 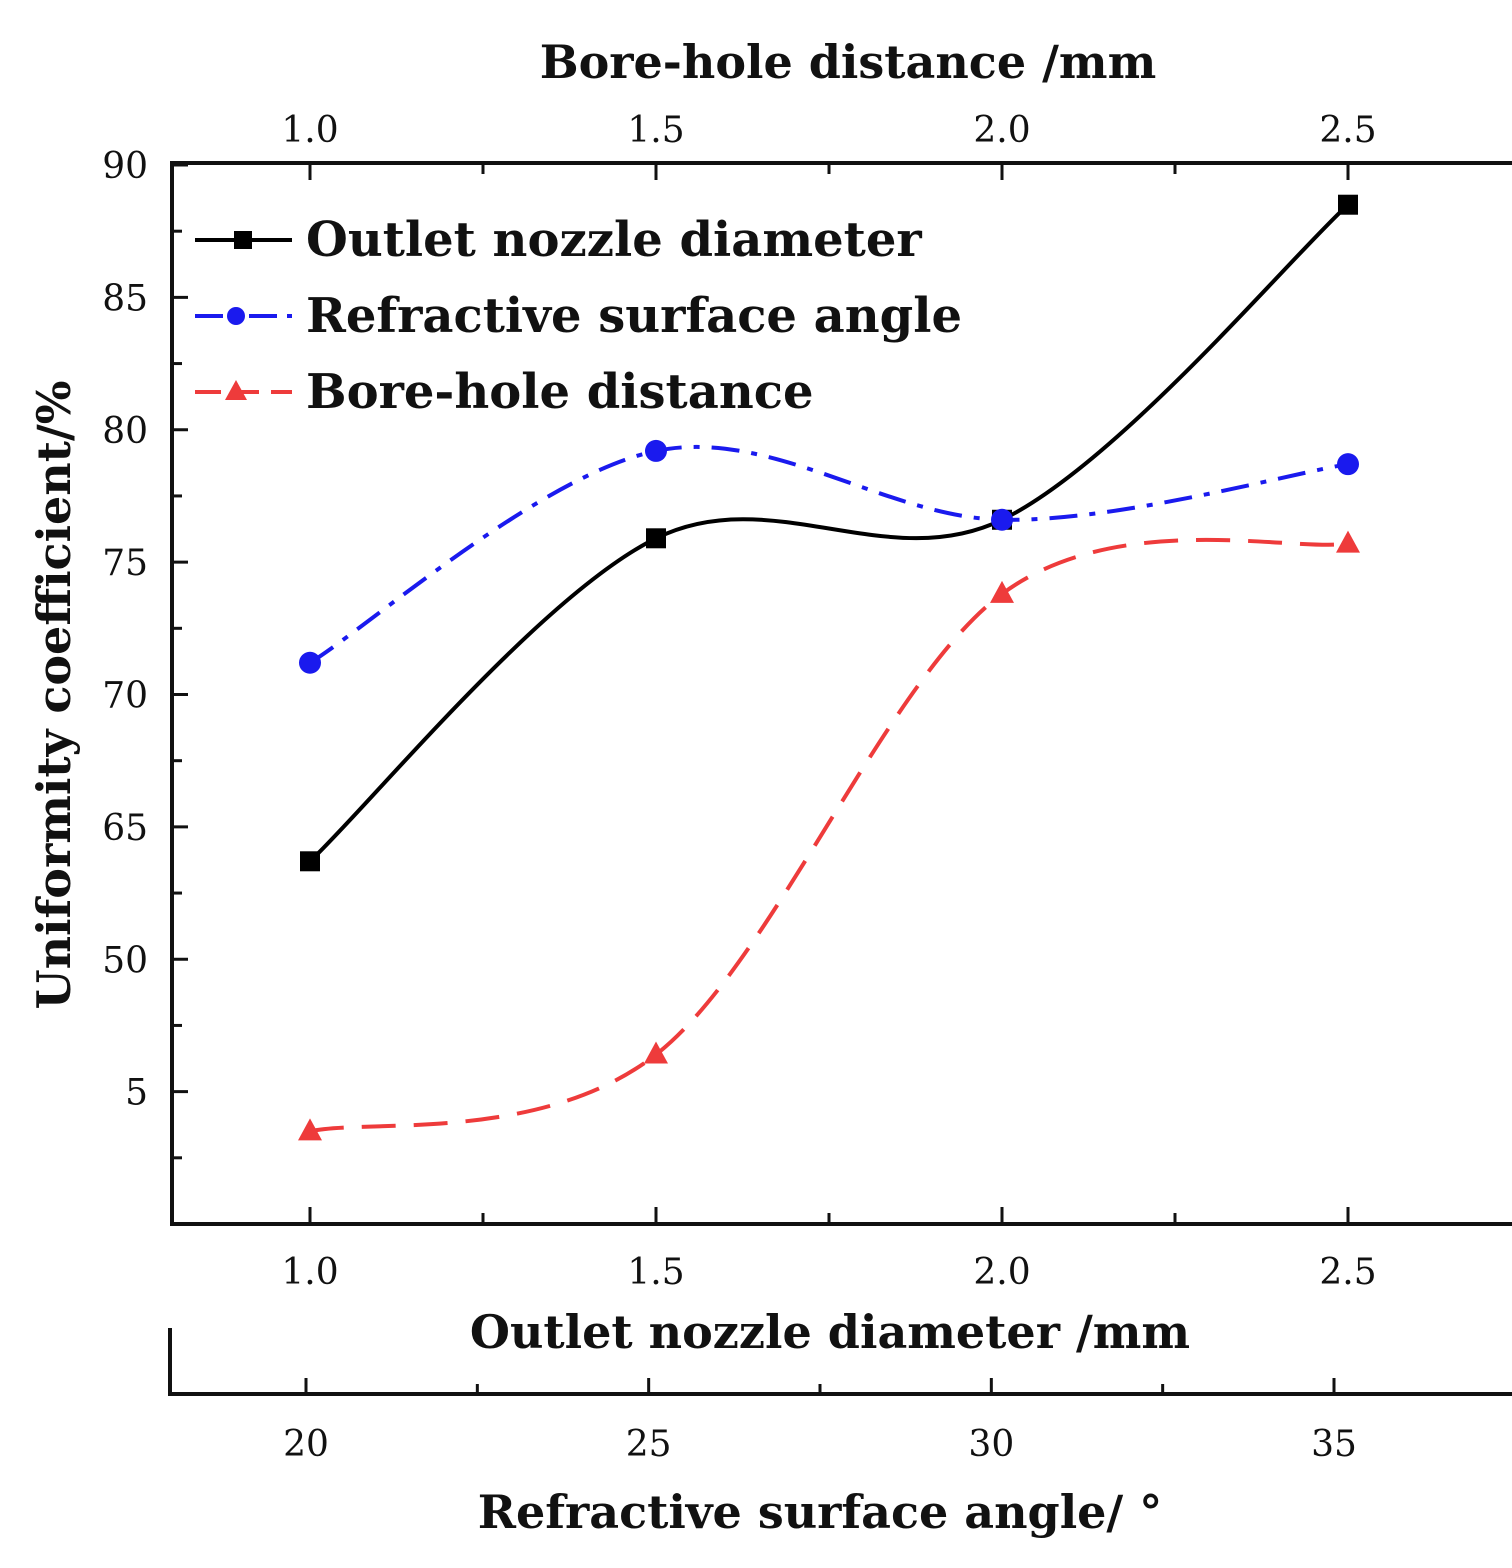 What do you see at coordinates (828, 1272) in the screenshot?
I see `bottom-tick-labels: 1.0 1.5 2.0 2.5` at bounding box center [828, 1272].